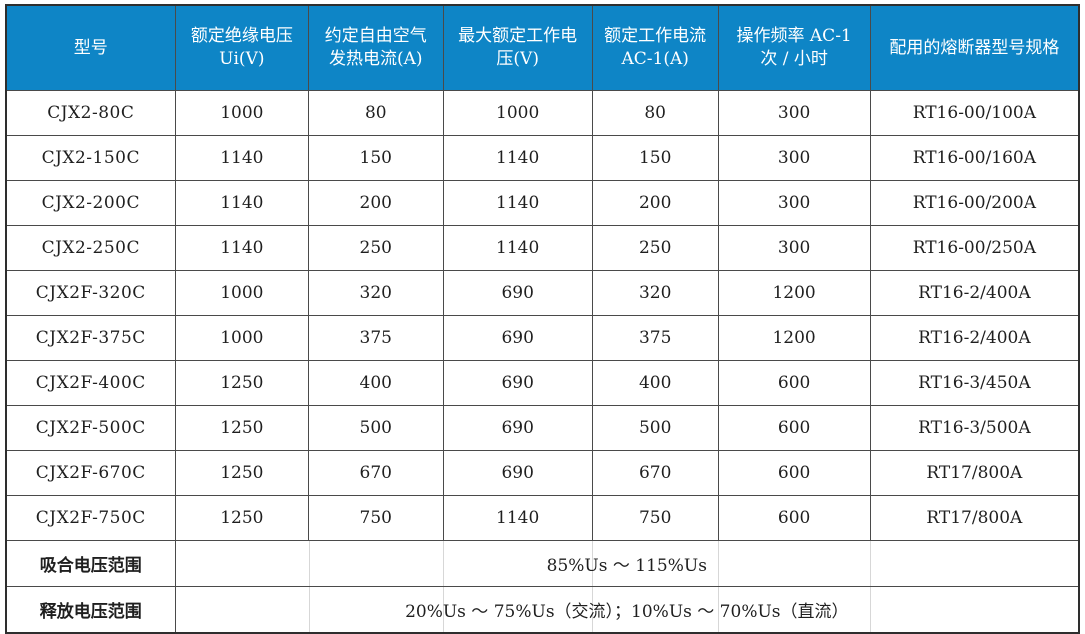 This screenshot has width=1085, height=634. Describe the element at coordinates (90, 158) in the screenshot. I see `cell-model: CJX2-150C` at that location.